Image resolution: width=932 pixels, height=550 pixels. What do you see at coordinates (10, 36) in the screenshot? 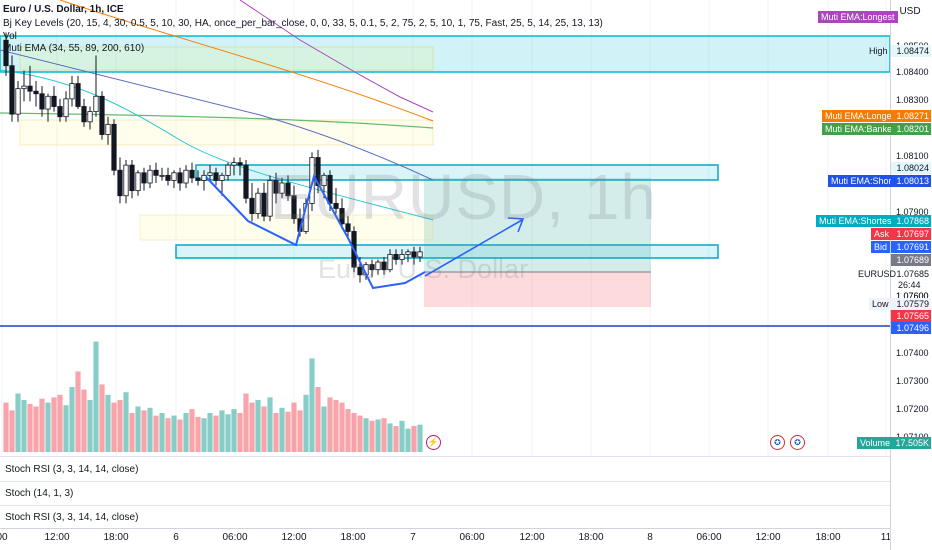
I see `vol-legend: Vol` at bounding box center [10, 36].